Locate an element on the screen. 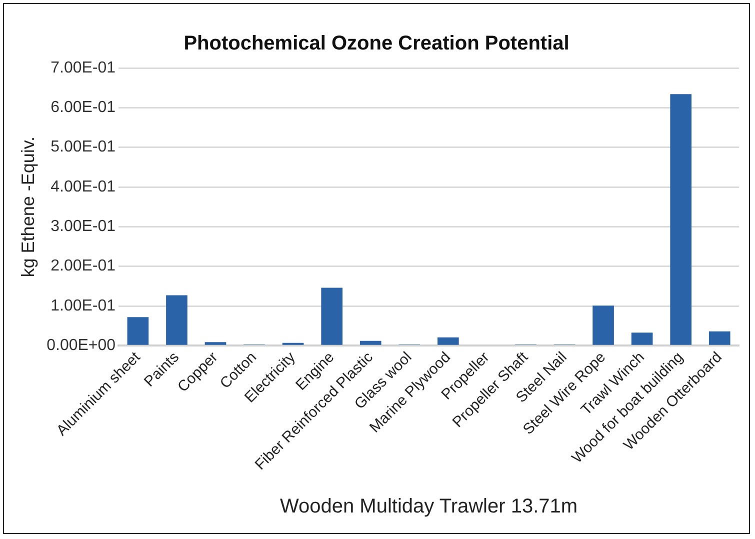 This screenshot has width=755, height=539. chart-title: Photochemical Ozone Creation Potential is located at coordinates (377, 43).